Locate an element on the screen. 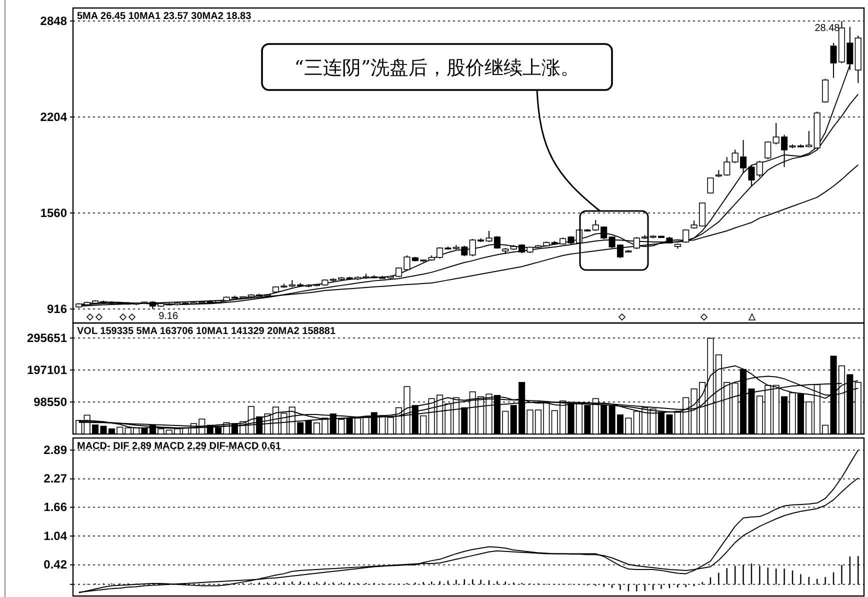  annotation: “三连阴”洗盘后，股价继续上涨。 is located at coordinates (437, 68).